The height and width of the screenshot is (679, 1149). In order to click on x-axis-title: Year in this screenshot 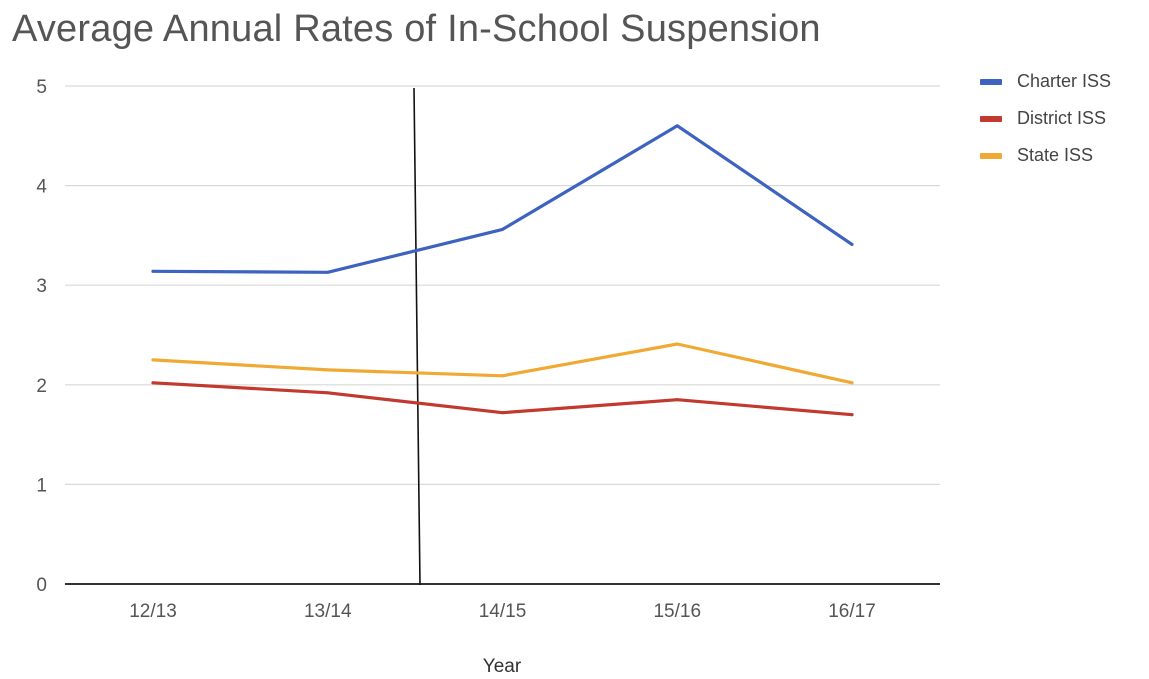, I will do `click(502, 666)`.